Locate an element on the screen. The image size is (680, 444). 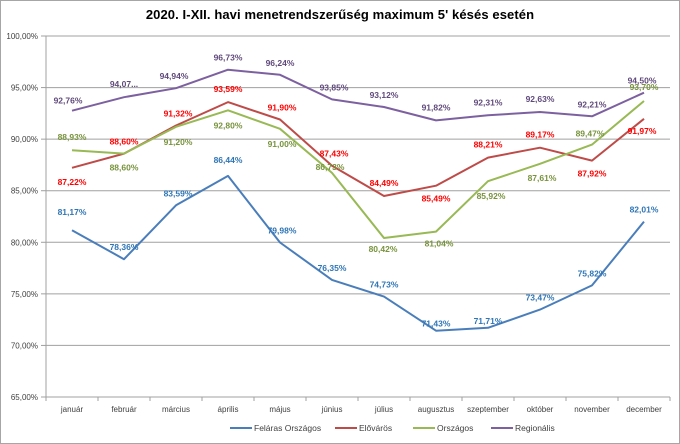
y-tick-label: 75,00% is located at coordinates (24, 294).